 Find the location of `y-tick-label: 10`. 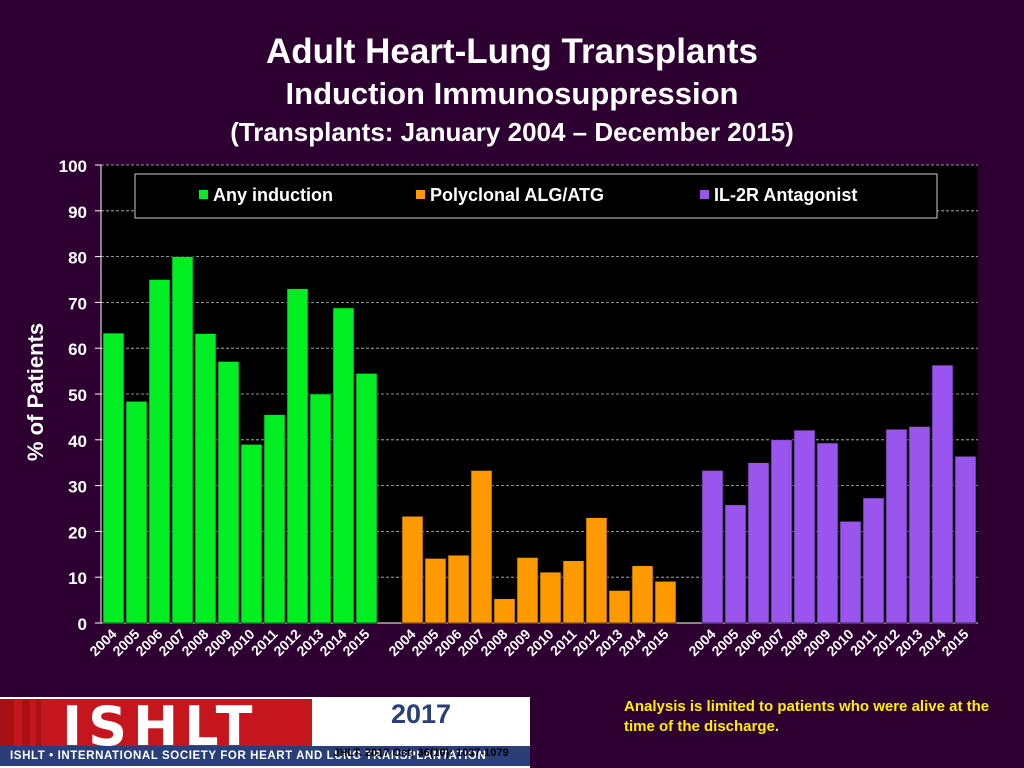

y-tick-label: 10 is located at coordinates (77, 578).